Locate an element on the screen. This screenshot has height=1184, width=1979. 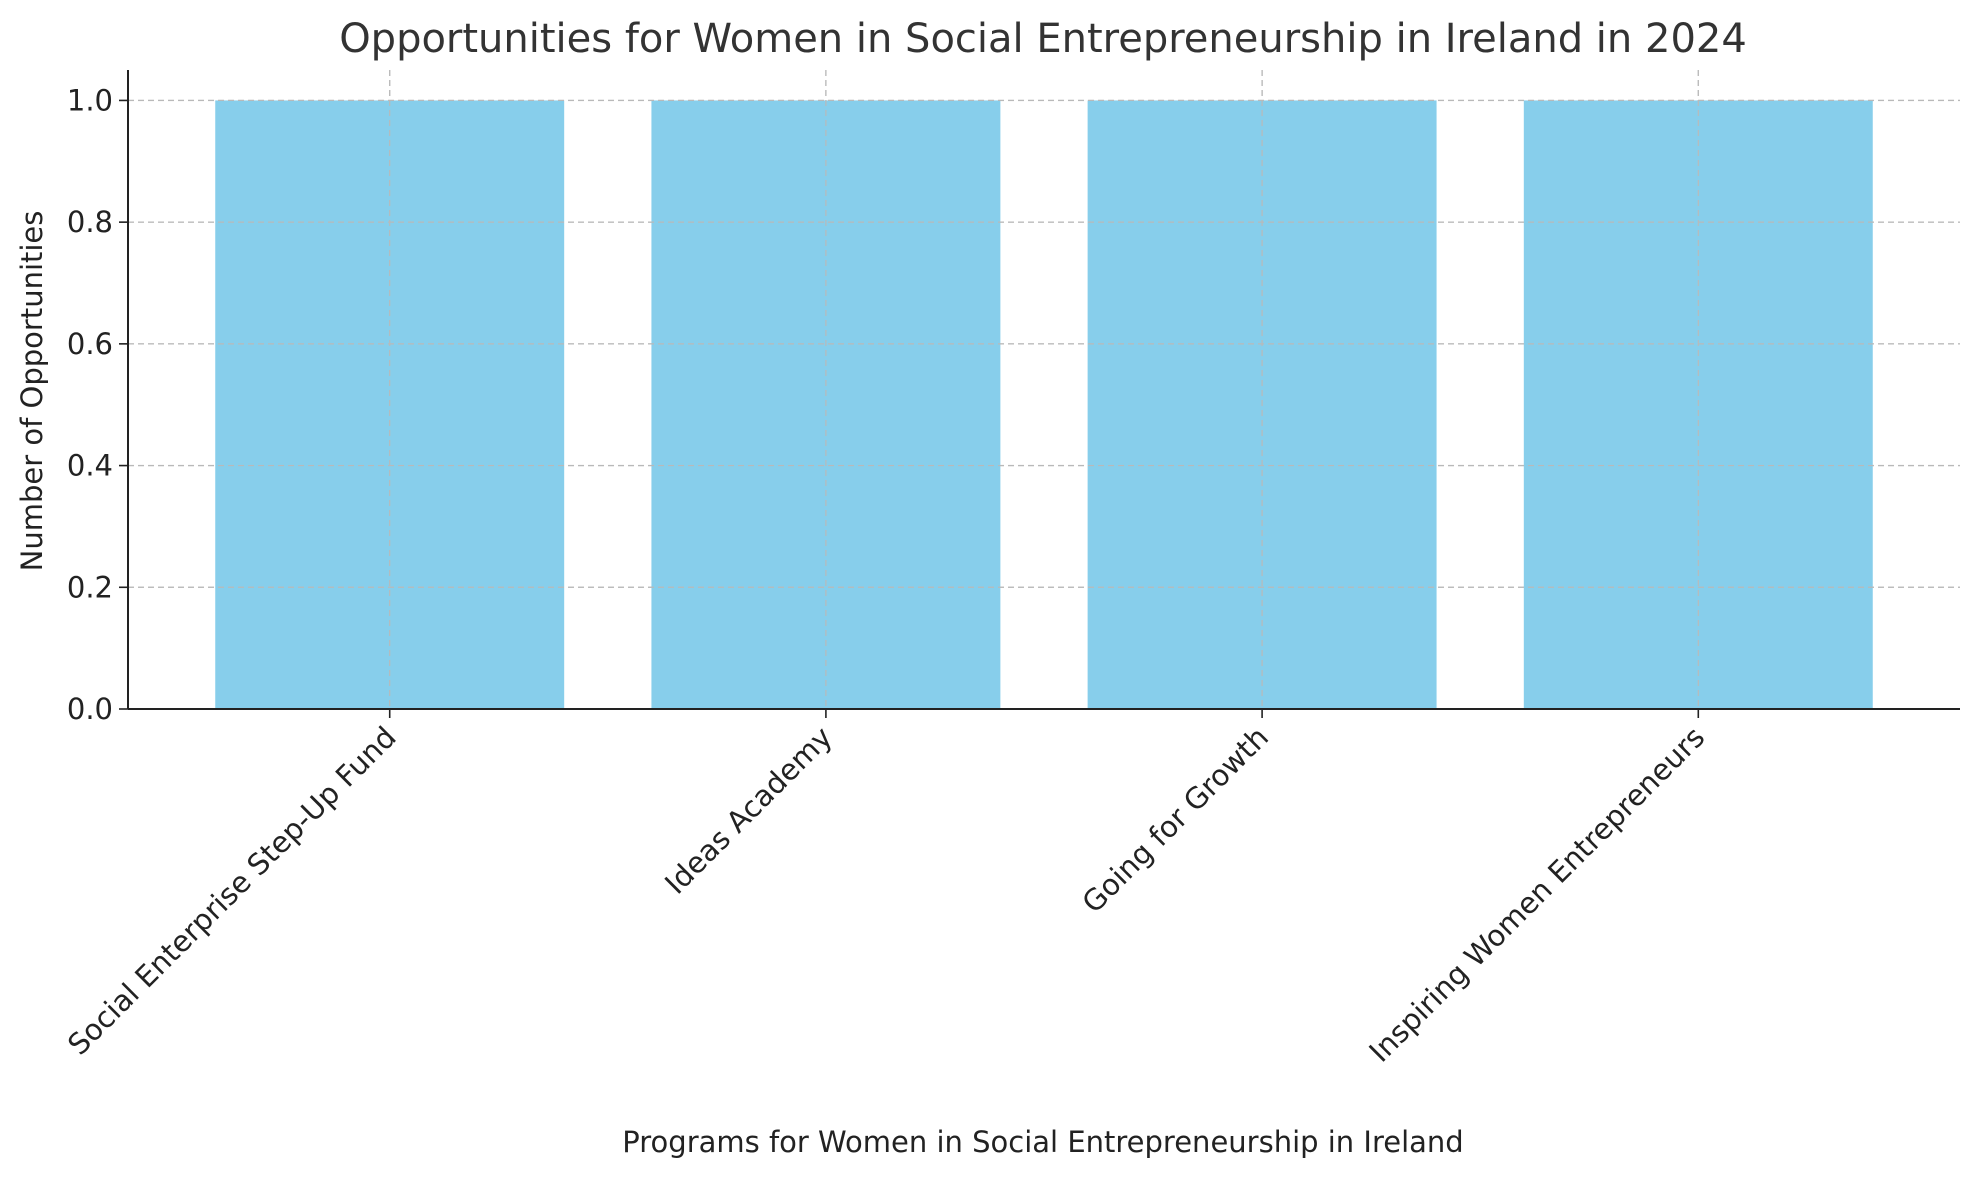
y-axis-label: Number of Opportunities is located at coordinates (32, 391).